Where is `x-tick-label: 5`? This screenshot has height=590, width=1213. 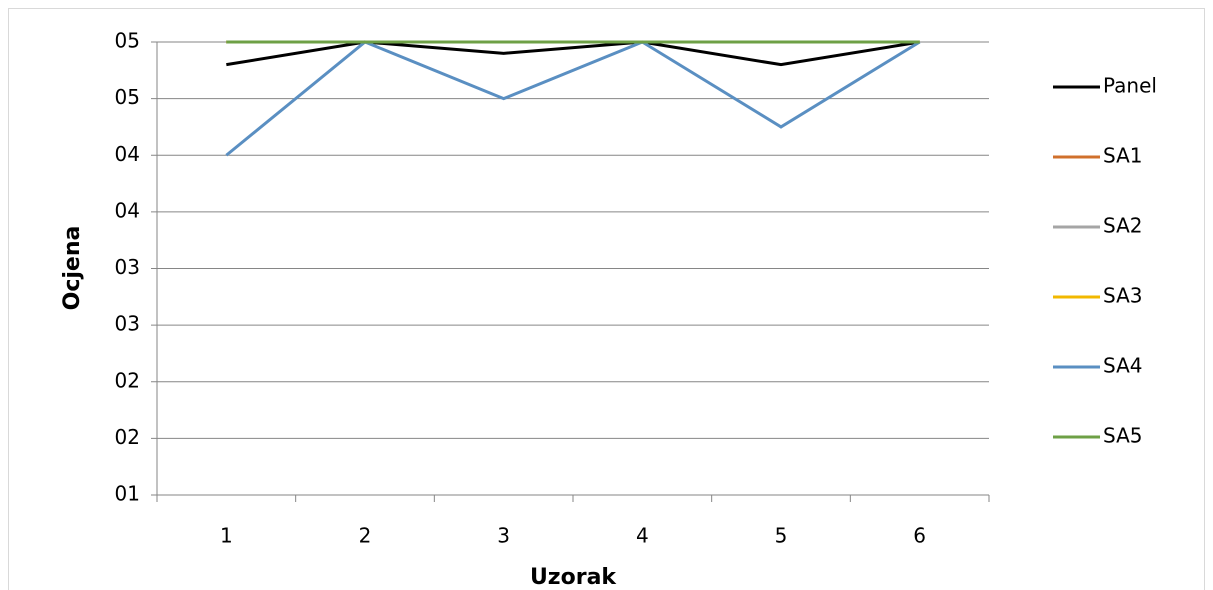 x-tick-label: 5 is located at coordinates (781, 536).